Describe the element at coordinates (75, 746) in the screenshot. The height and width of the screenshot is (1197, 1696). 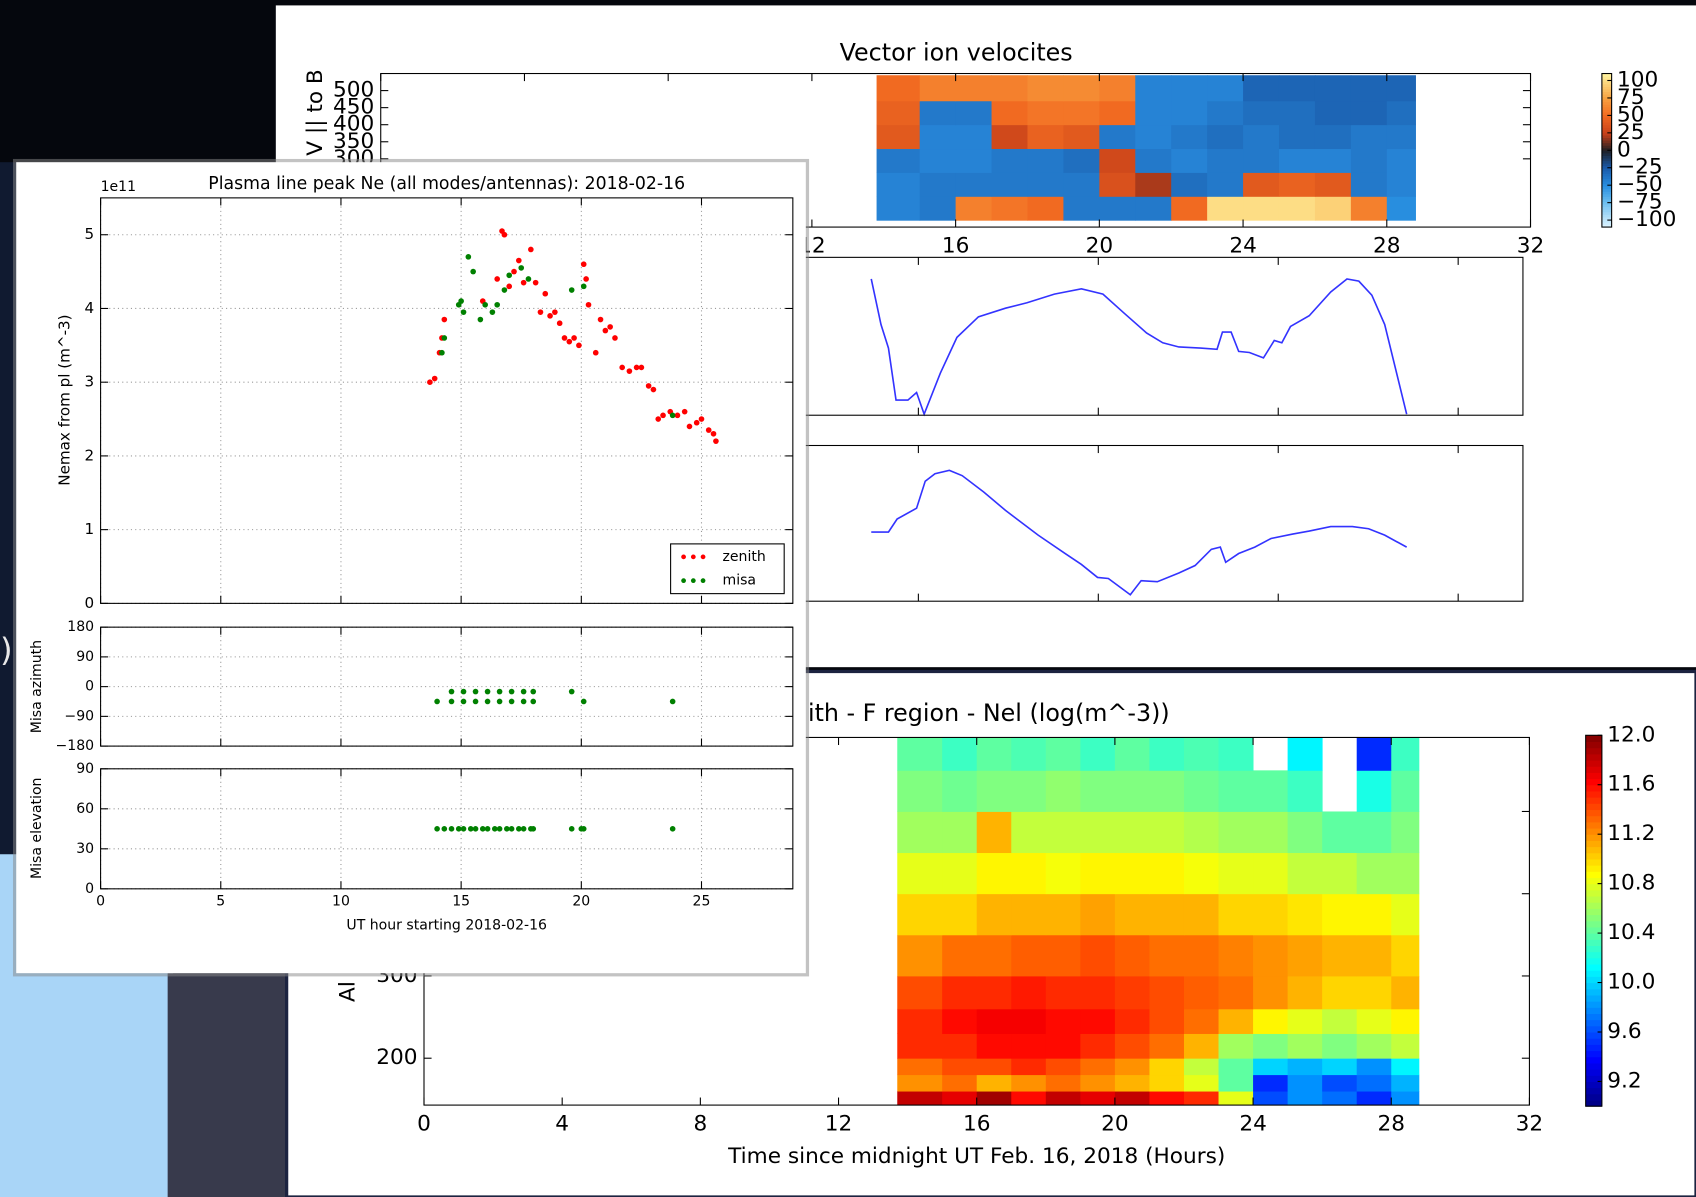
I see `y-tick-label: −180` at that location.